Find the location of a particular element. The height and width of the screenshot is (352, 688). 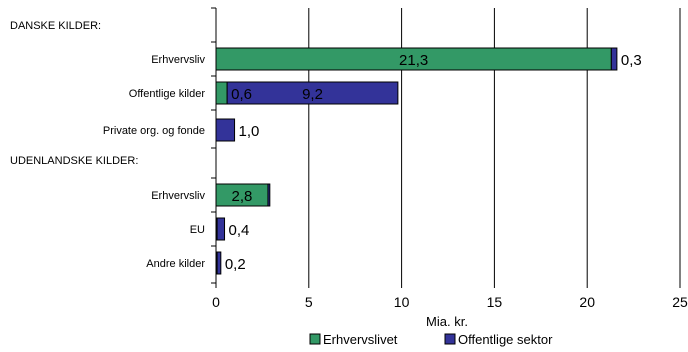

data-label: 0,4 is located at coordinates (239, 230).